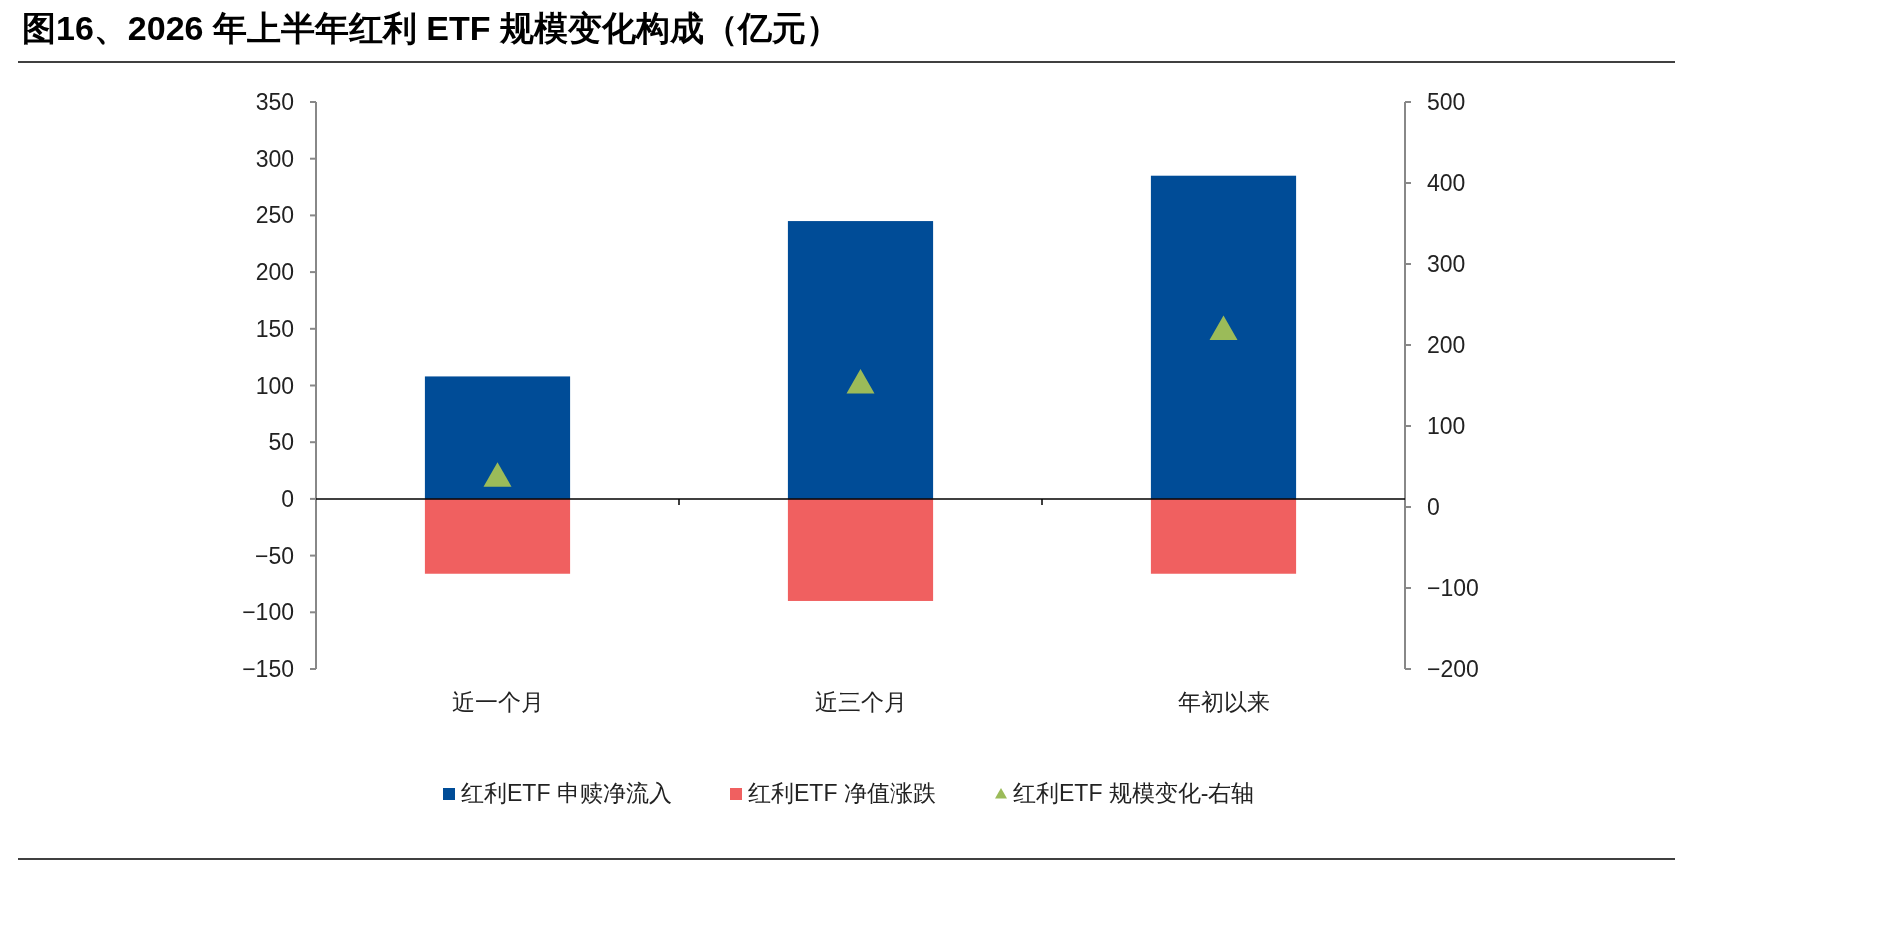 The height and width of the screenshot is (946, 1889). I want to click on legend-label: 红利ETF 申赎净流入, so click(566, 793).